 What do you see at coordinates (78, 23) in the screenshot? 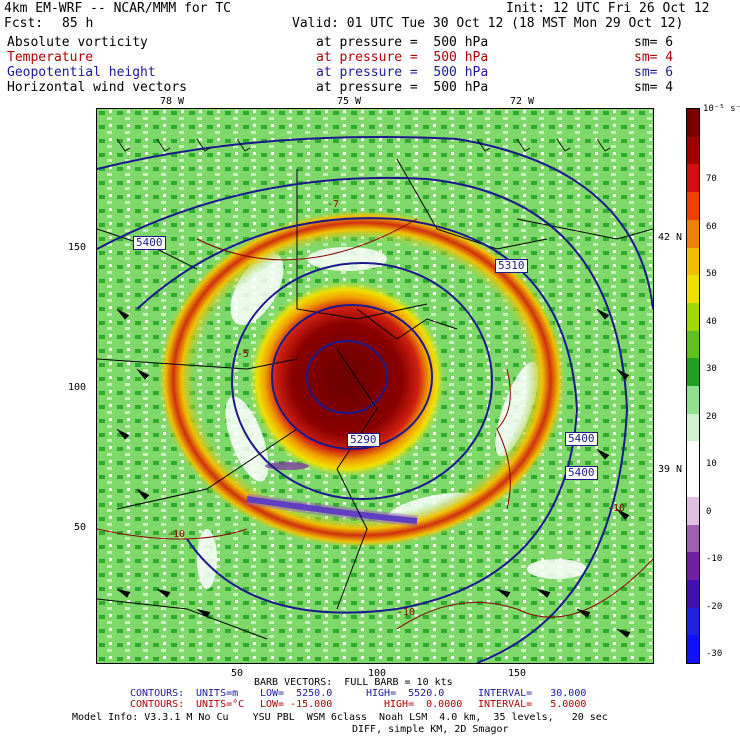
I see `forecast-hours: 85 h` at bounding box center [78, 23].